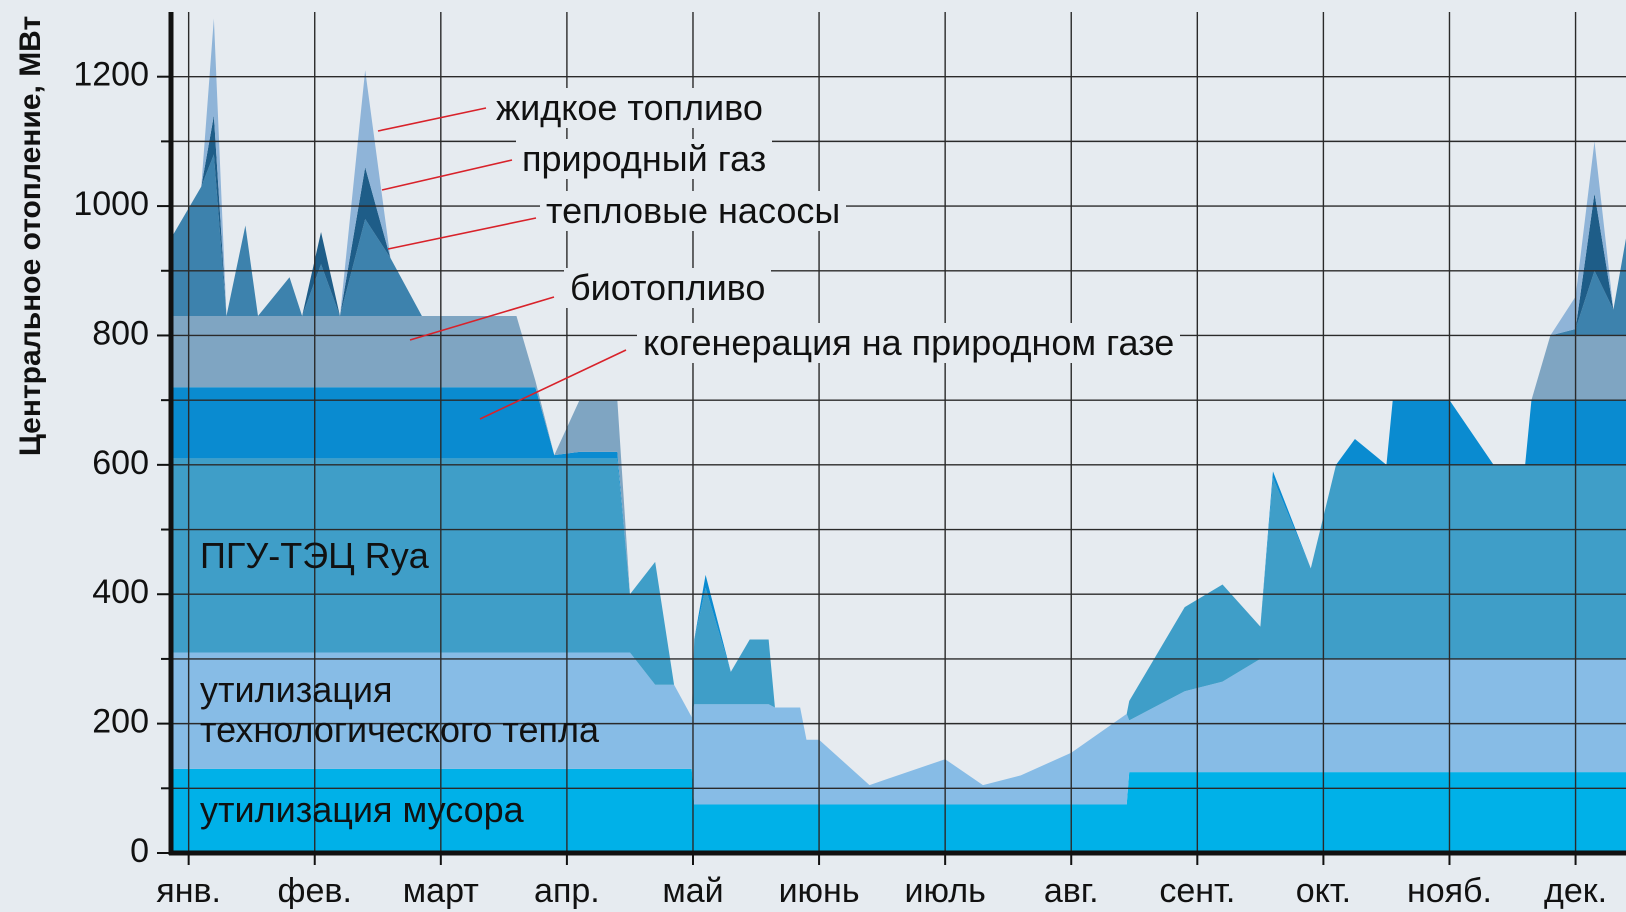 This screenshot has height=912, width=1626. What do you see at coordinates (944, 891) in the screenshot?
I see `x-tick-label: июль` at bounding box center [944, 891].